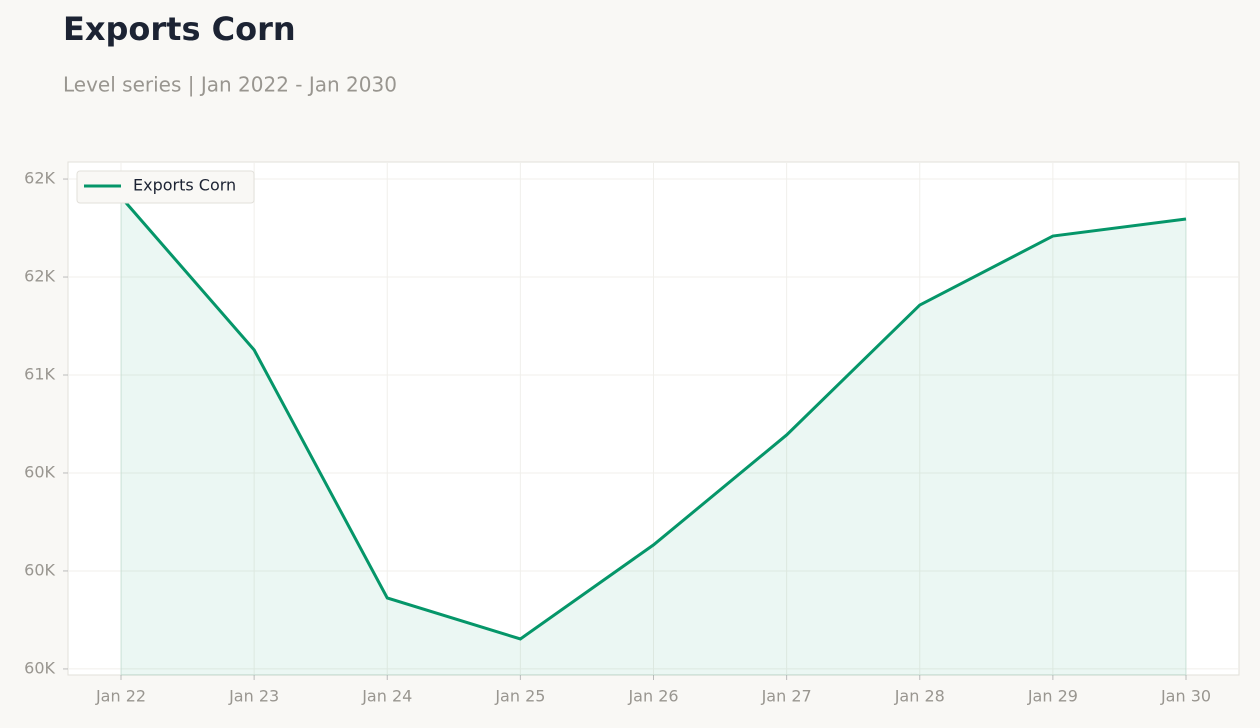  I want to click on legend: Exports Corn, so click(165, 187).